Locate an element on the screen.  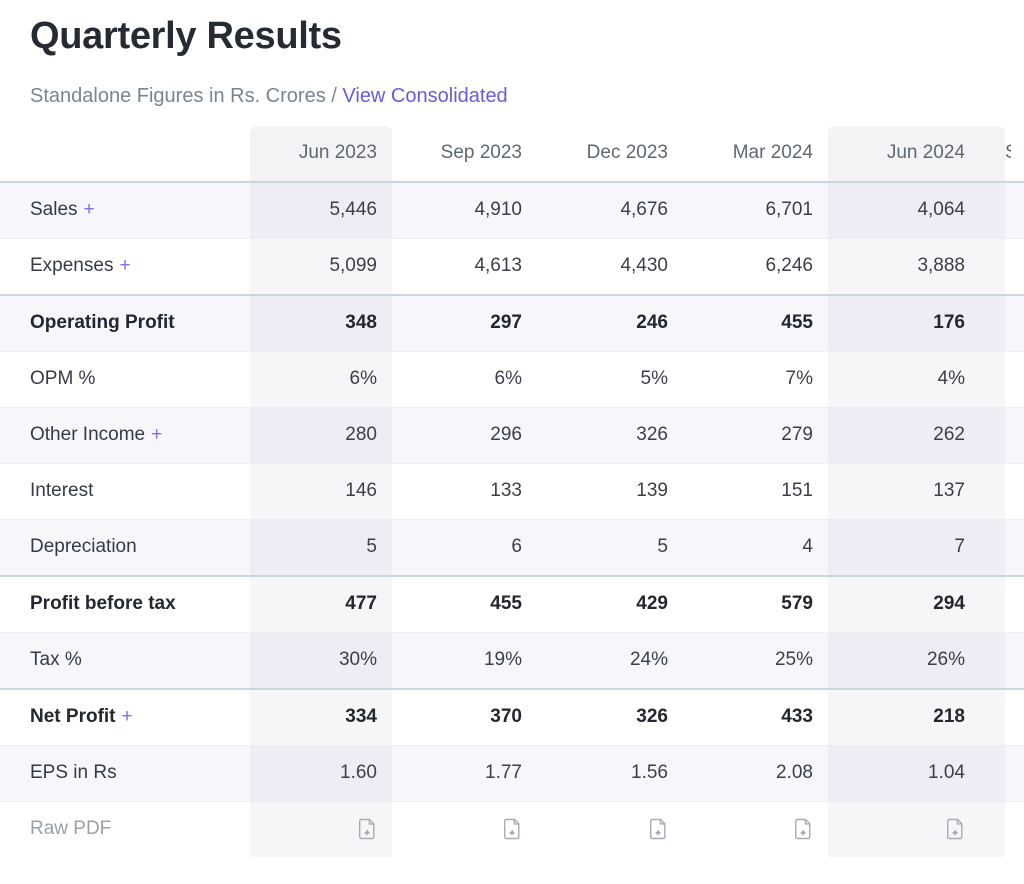
cell-value: 4% is located at coordinates (916, 378).